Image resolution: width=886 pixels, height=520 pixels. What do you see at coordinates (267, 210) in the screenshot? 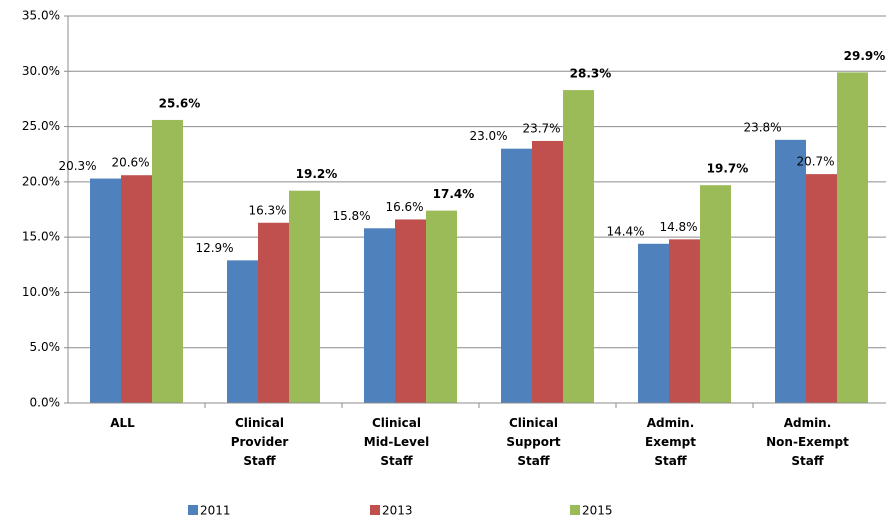
I see `value-label: 16.3%` at bounding box center [267, 210].